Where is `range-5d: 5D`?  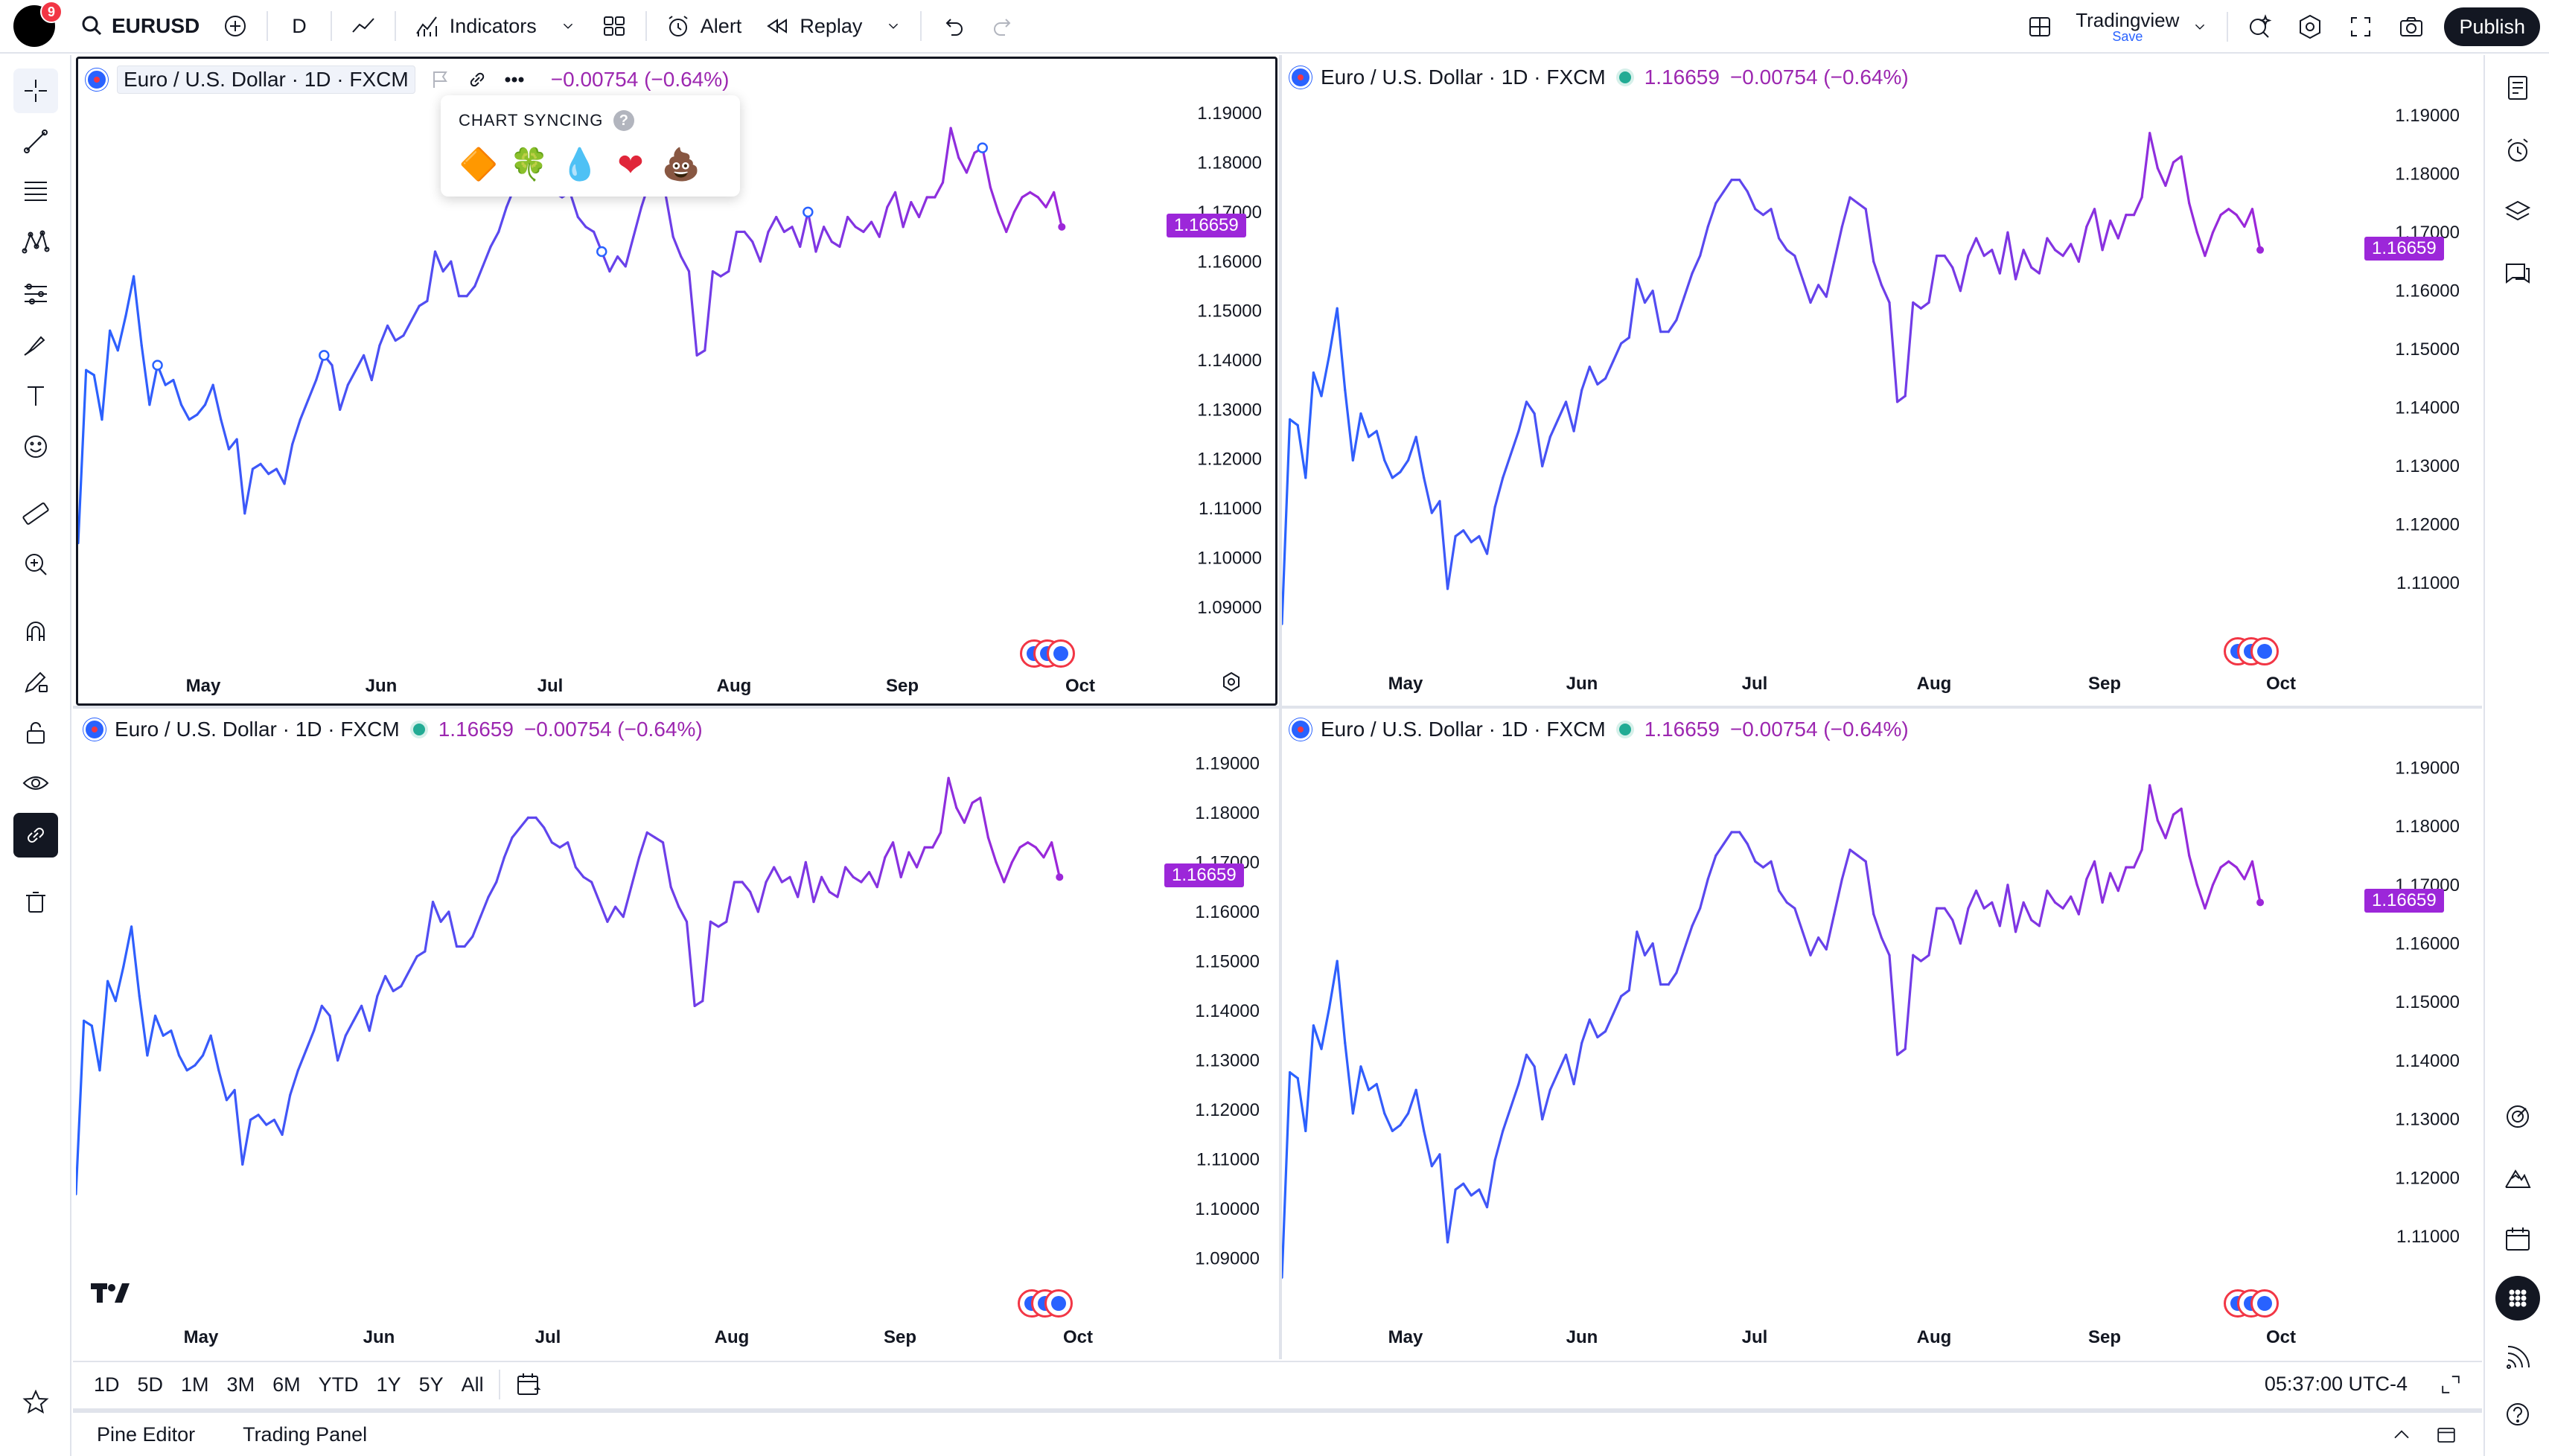
range-5d: 5D is located at coordinates (150, 1384).